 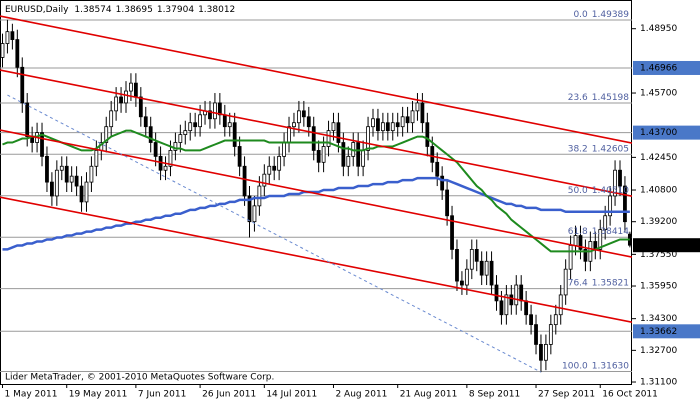 What do you see at coordinates (599, 232) in the screenshot?
I see `fib-label: 61.8 1.38414` at bounding box center [599, 232].